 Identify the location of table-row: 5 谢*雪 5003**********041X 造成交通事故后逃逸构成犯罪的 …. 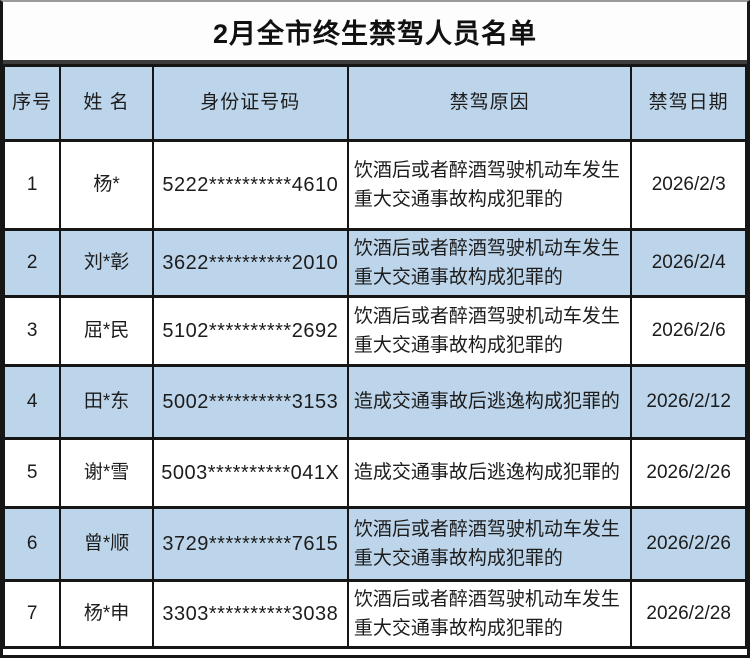
(375, 473).